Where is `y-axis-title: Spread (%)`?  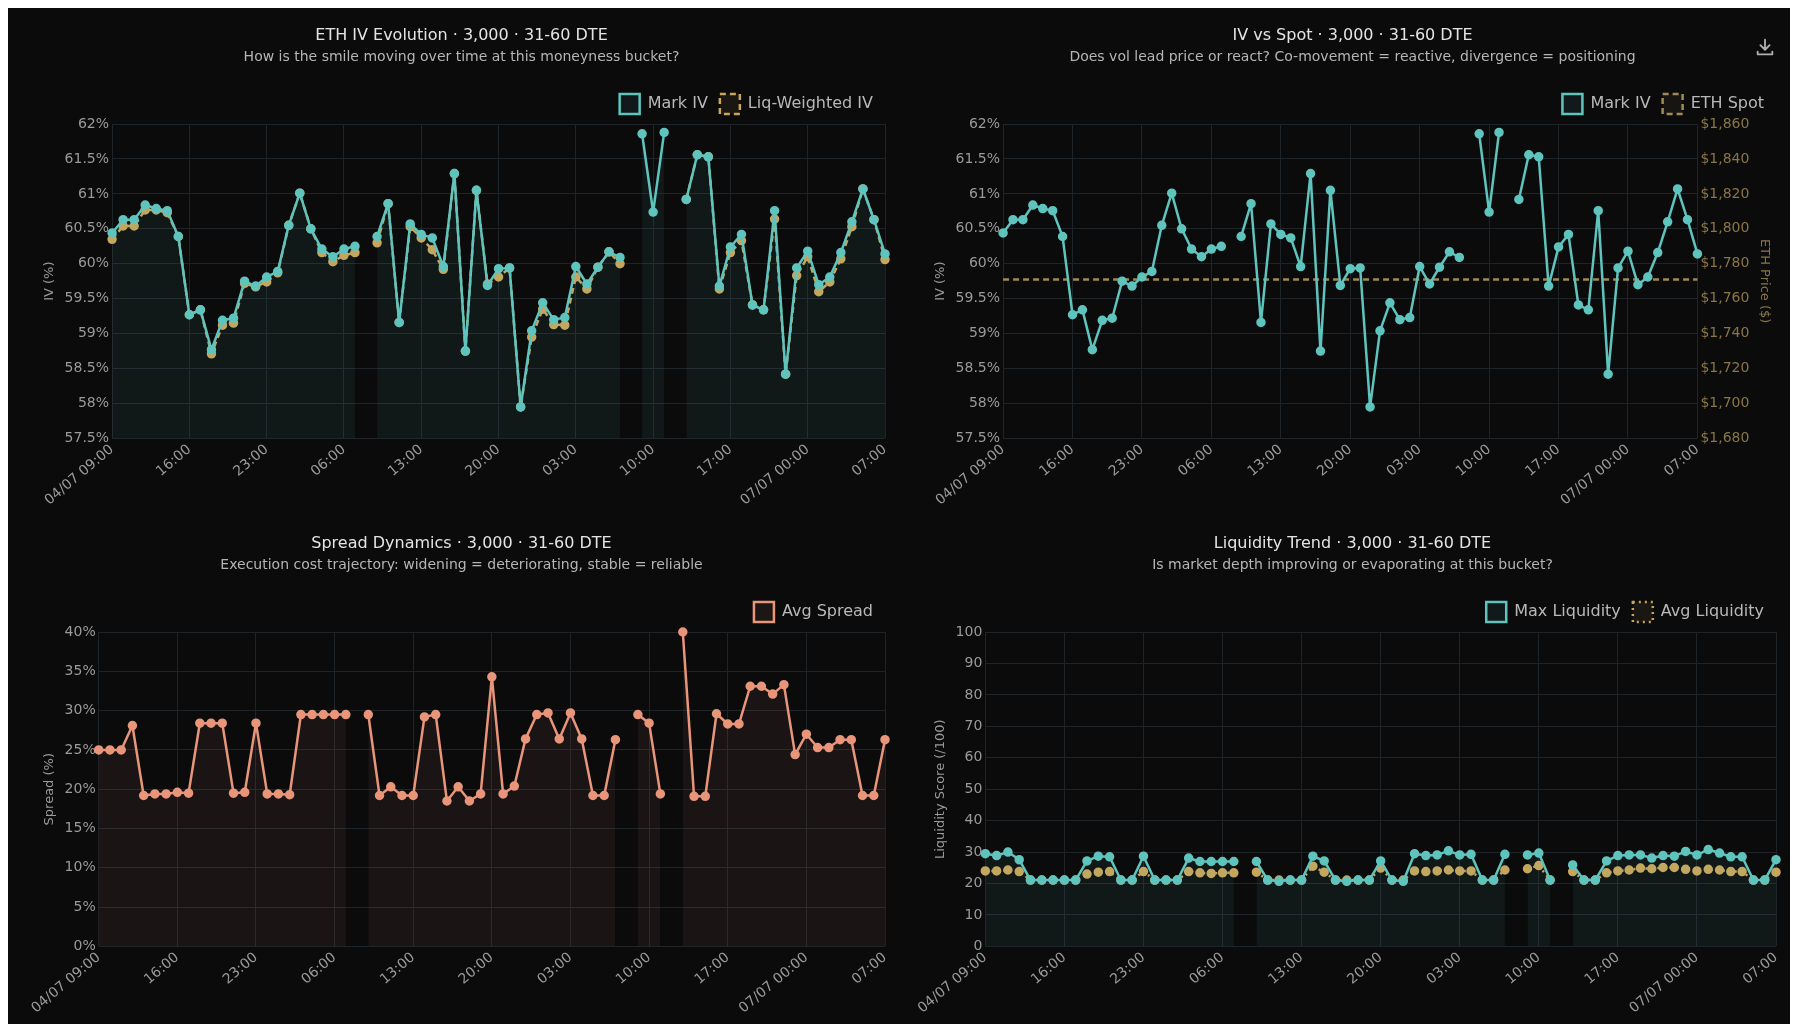 y-axis-title: Spread (%) is located at coordinates (49, 789).